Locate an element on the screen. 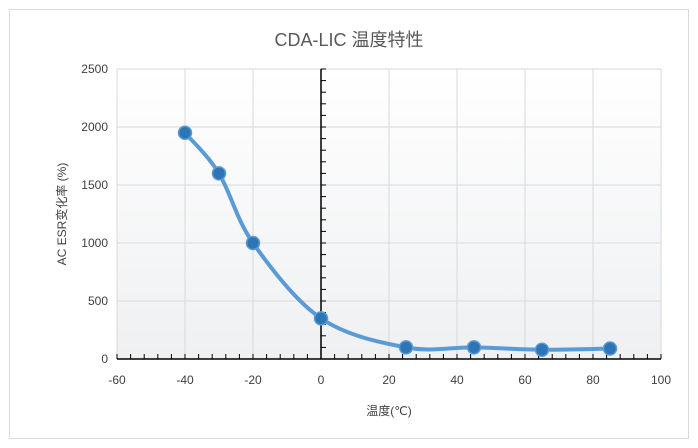  x-tick-label: -20 is located at coordinates (253, 380).